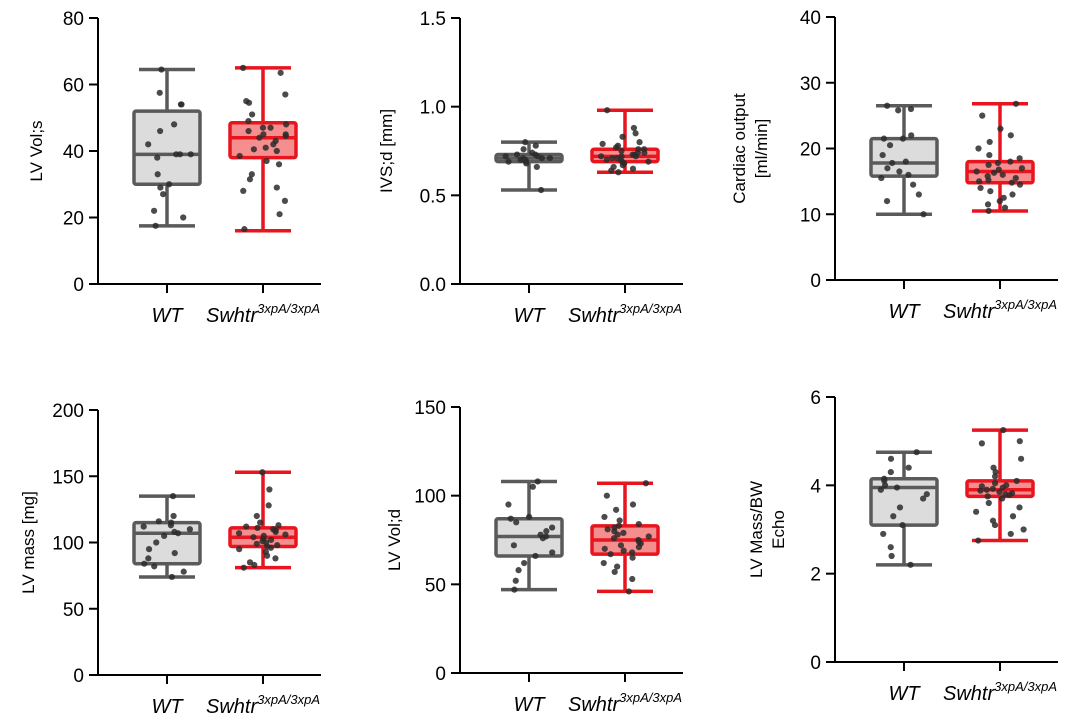 The image size is (1072, 722). Describe the element at coordinates (430, 497) in the screenshot. I see `y-tick-label: 100` at that location.